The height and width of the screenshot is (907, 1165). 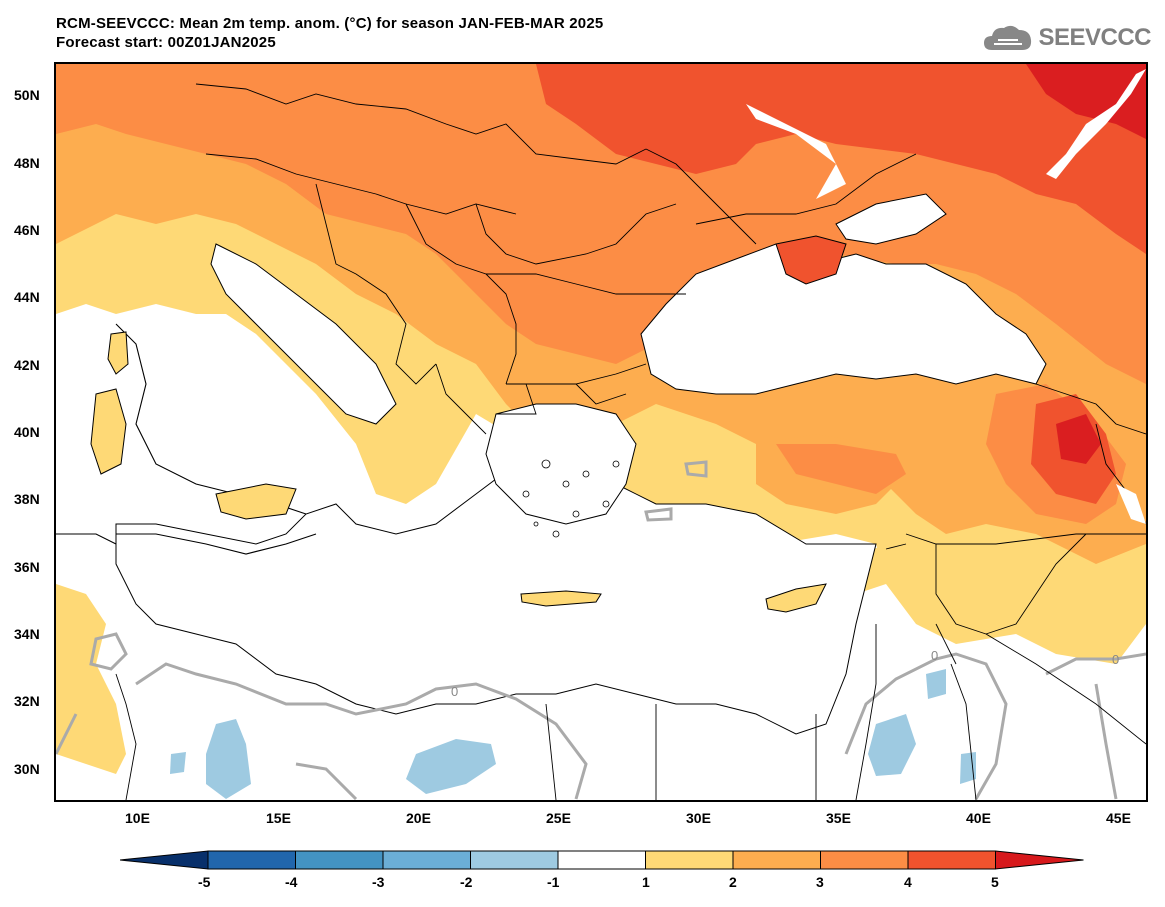 What do you see at coordinates (558, 818) in the screenshot?
I see `lon-label: 25E` at bounding box center [558, 818].